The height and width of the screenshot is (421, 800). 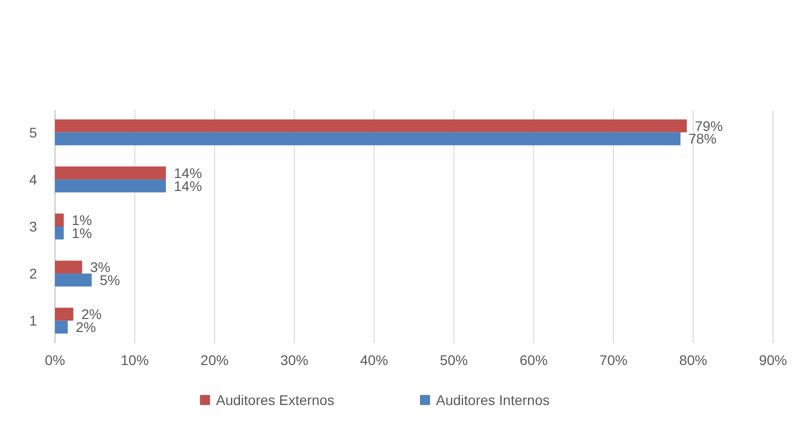 What do you see at coordinates (534, 360) in the screenshot?
I see `x-tick-label: 60%` at bounding box center [534, 360].